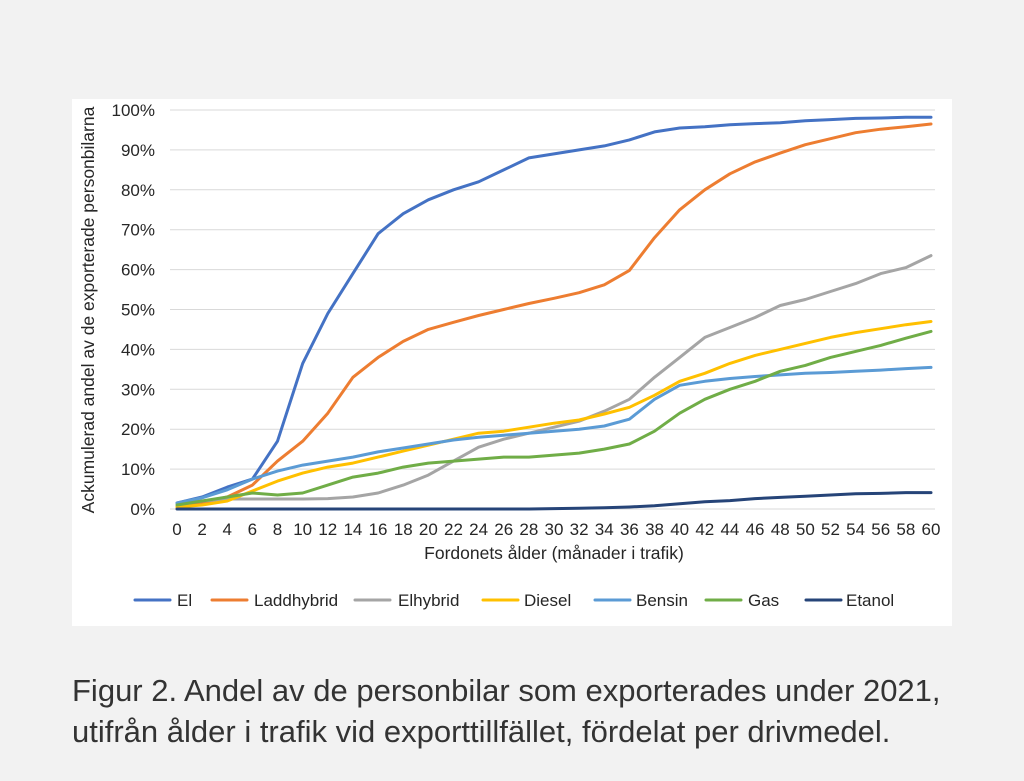  What do you see at coordinates (870, 600) in the screenshot?
I see `legend-label-etanol: Etanol` at bounding box center [870, 600].